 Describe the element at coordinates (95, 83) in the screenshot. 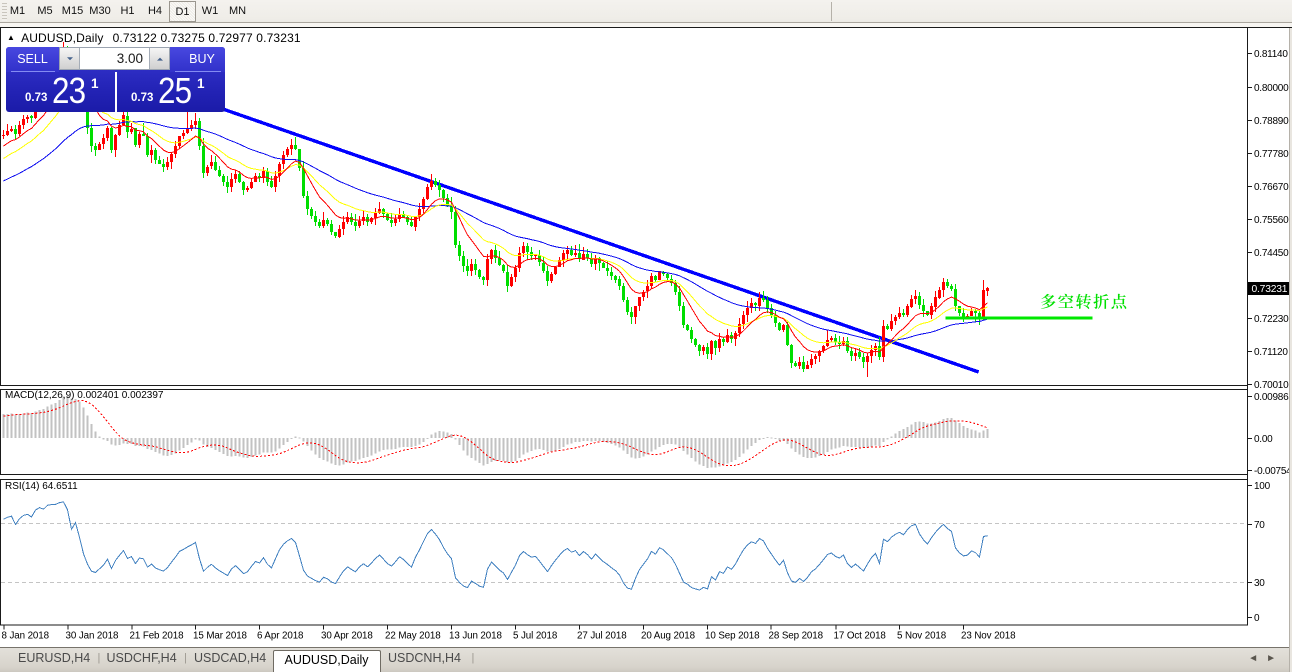

I see `sell-price-sup: 1` at that location.